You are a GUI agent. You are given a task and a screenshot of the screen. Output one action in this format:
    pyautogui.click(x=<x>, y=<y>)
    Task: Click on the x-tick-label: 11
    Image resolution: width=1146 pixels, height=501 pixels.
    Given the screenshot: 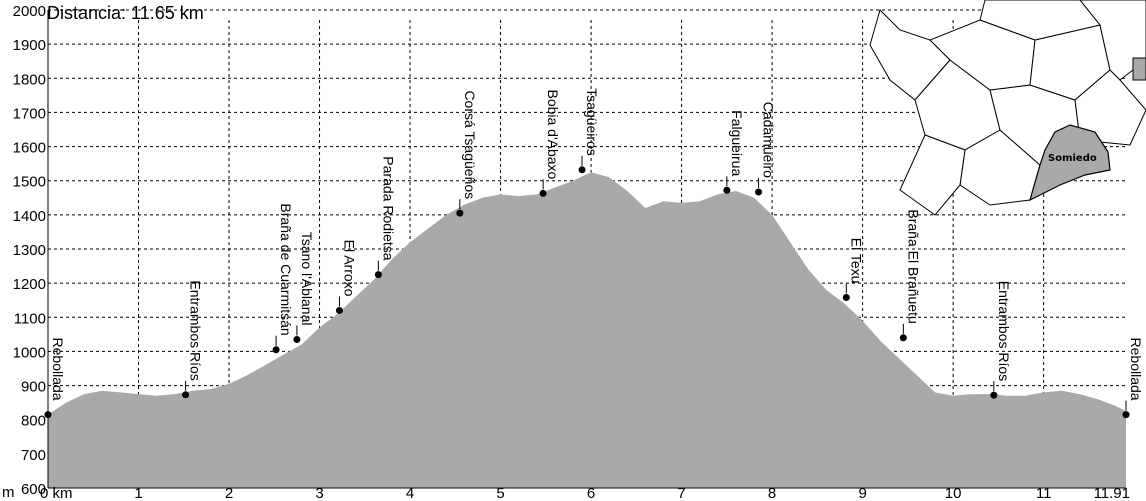 What is the action you would take?
    pyautogui.click(x=1044, y=493)
    